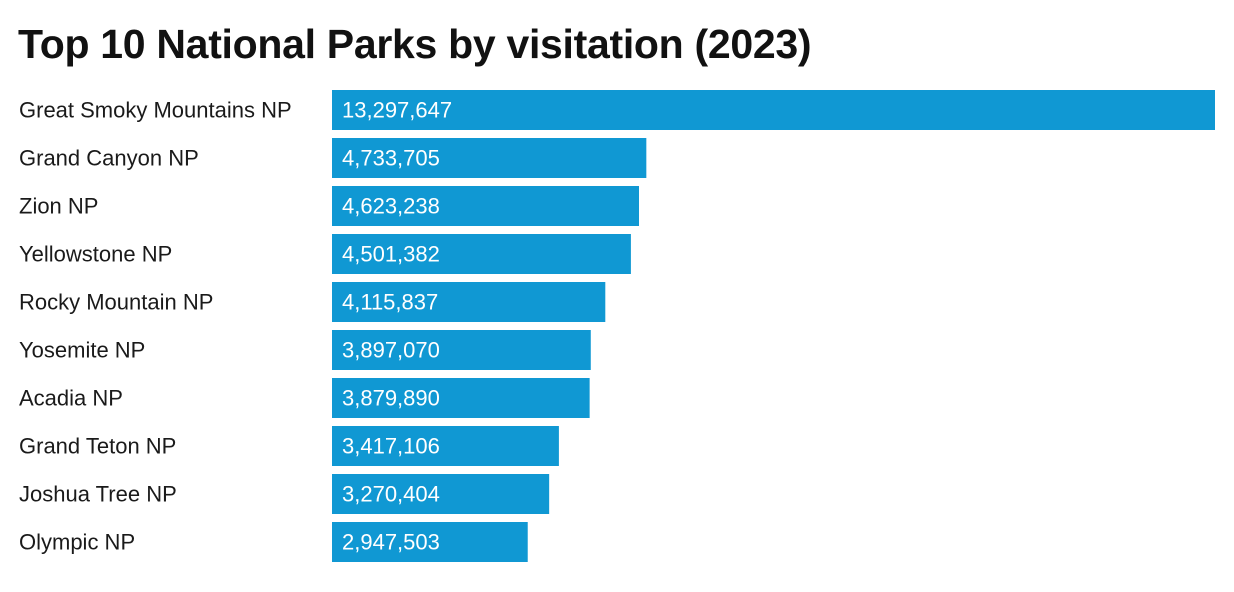 This screenshot has width=1234, height=592. Describe the element at coordinates (82, 350) in the screenshot. I see `category-label: Yosemite NP` at that location.